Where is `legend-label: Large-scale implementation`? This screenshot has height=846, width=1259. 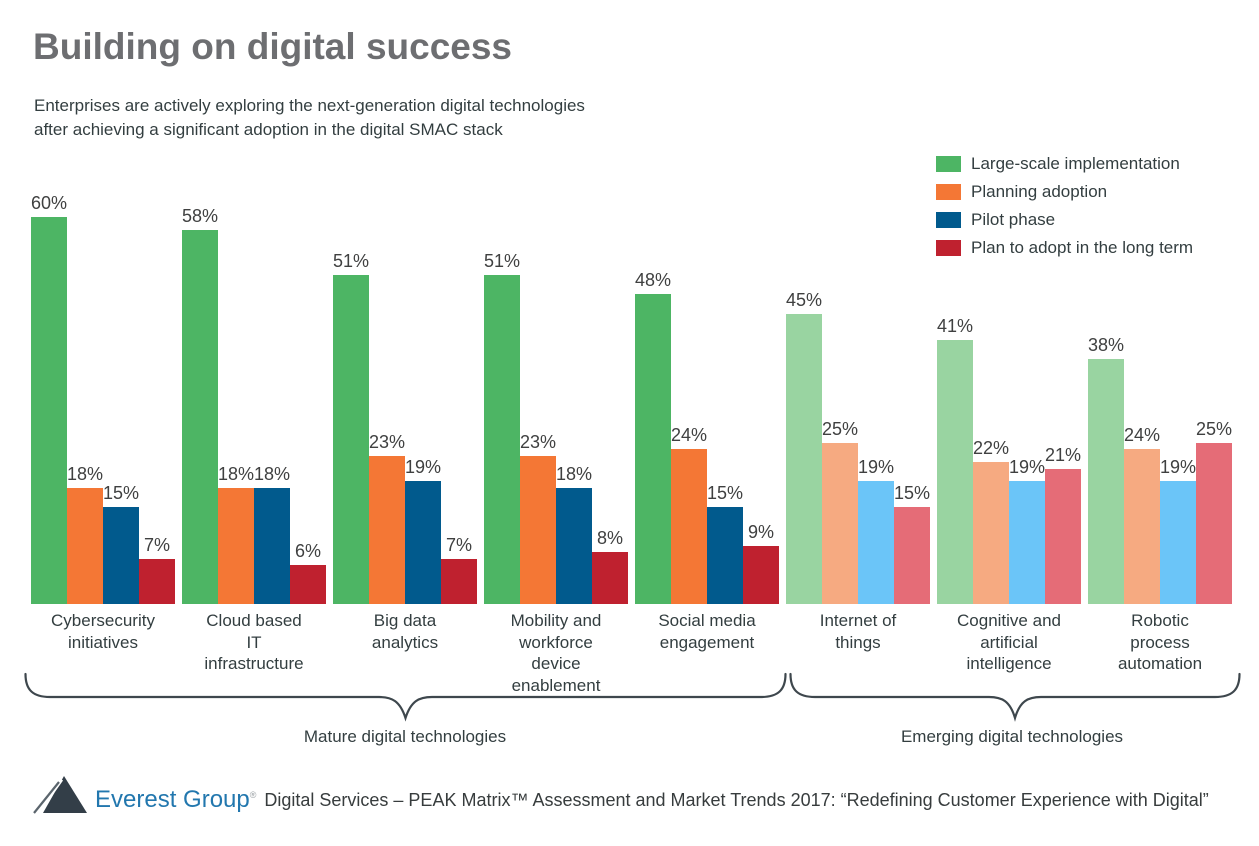 legend-label: Large-scale implementation is located at coordinates (1075, 163).